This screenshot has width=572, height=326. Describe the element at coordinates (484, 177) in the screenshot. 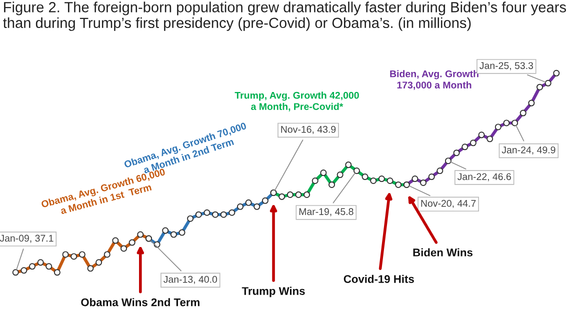

I see `annotation: Jan-22, 46.6` at that location.